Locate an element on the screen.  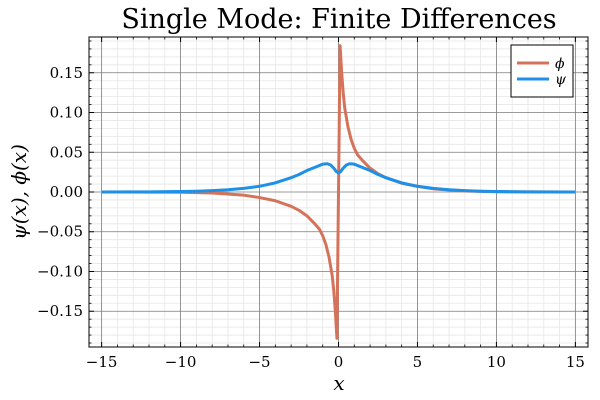
y-tick-label: −0.05 is located at coordinates (60, 232).